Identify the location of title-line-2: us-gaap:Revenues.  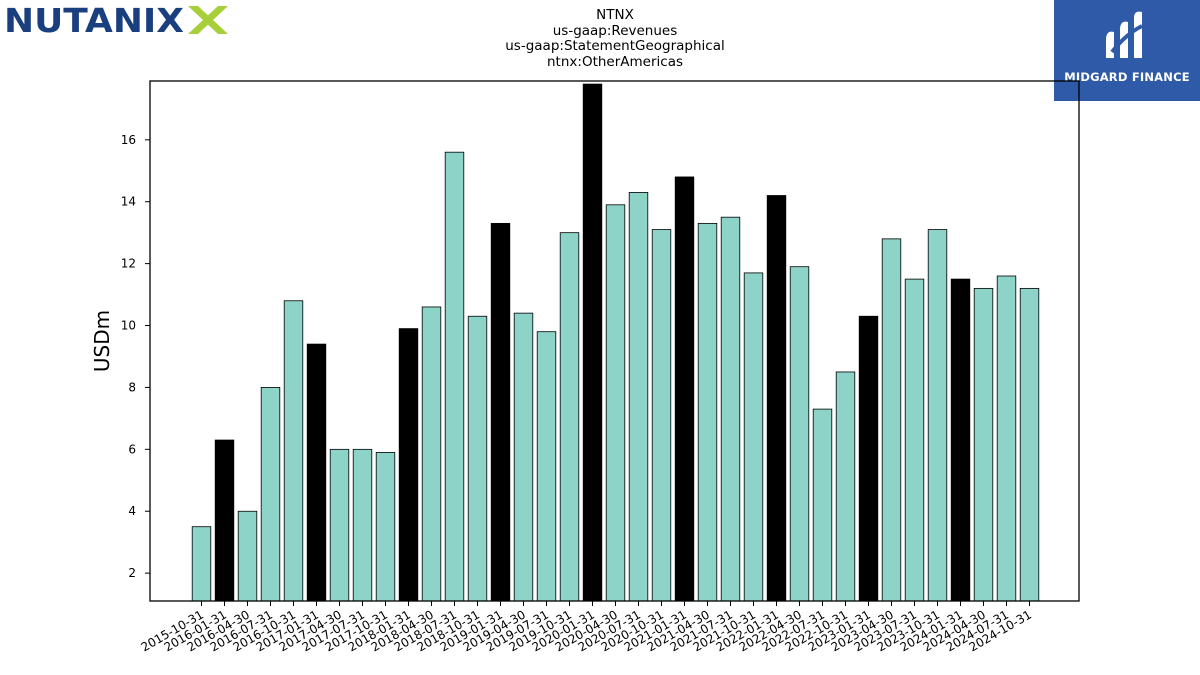
(615, 30).